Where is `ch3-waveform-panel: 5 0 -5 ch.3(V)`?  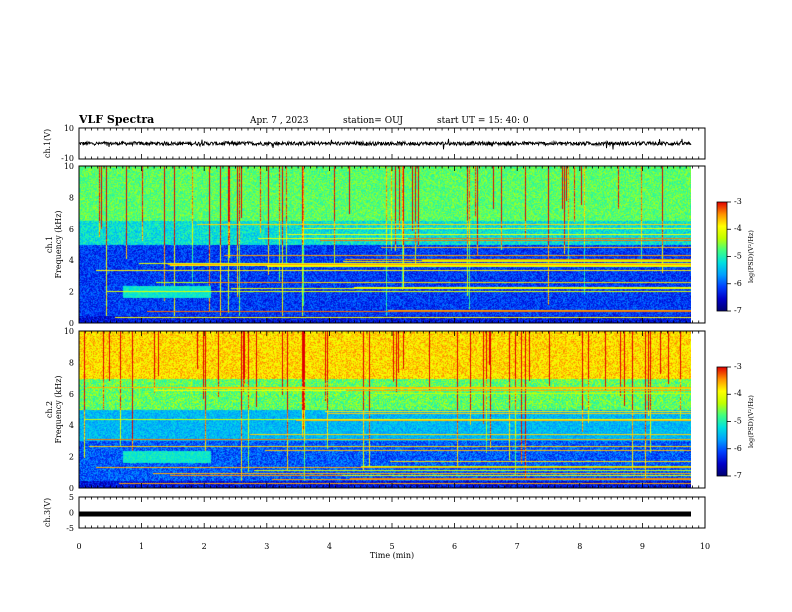 ch3-waveform-panel: 5 0 -5 ch.3(V) is located at coordinates (374, 513).